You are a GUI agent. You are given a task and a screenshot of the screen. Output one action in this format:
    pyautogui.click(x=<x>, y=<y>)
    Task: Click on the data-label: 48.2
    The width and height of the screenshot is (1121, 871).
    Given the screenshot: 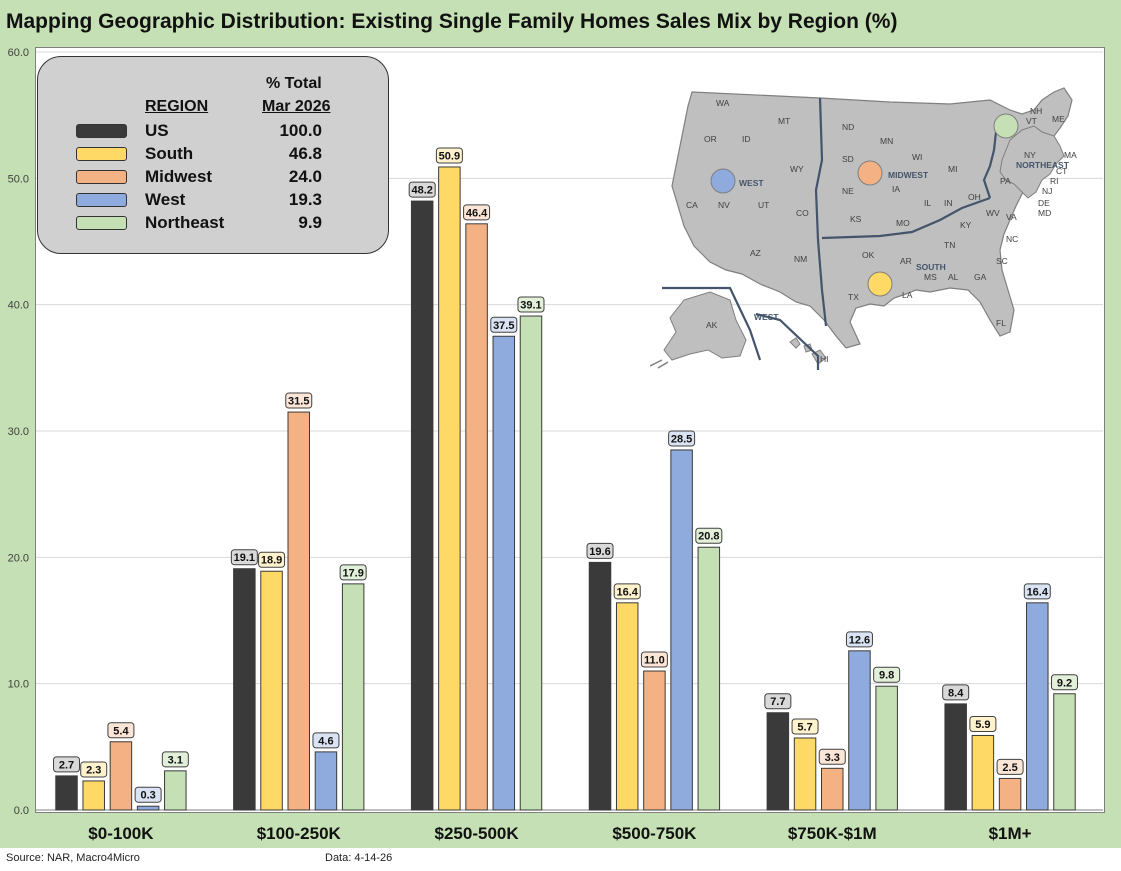 What is the action you would take?
    pyautogui.click(x=421, y=191)
    